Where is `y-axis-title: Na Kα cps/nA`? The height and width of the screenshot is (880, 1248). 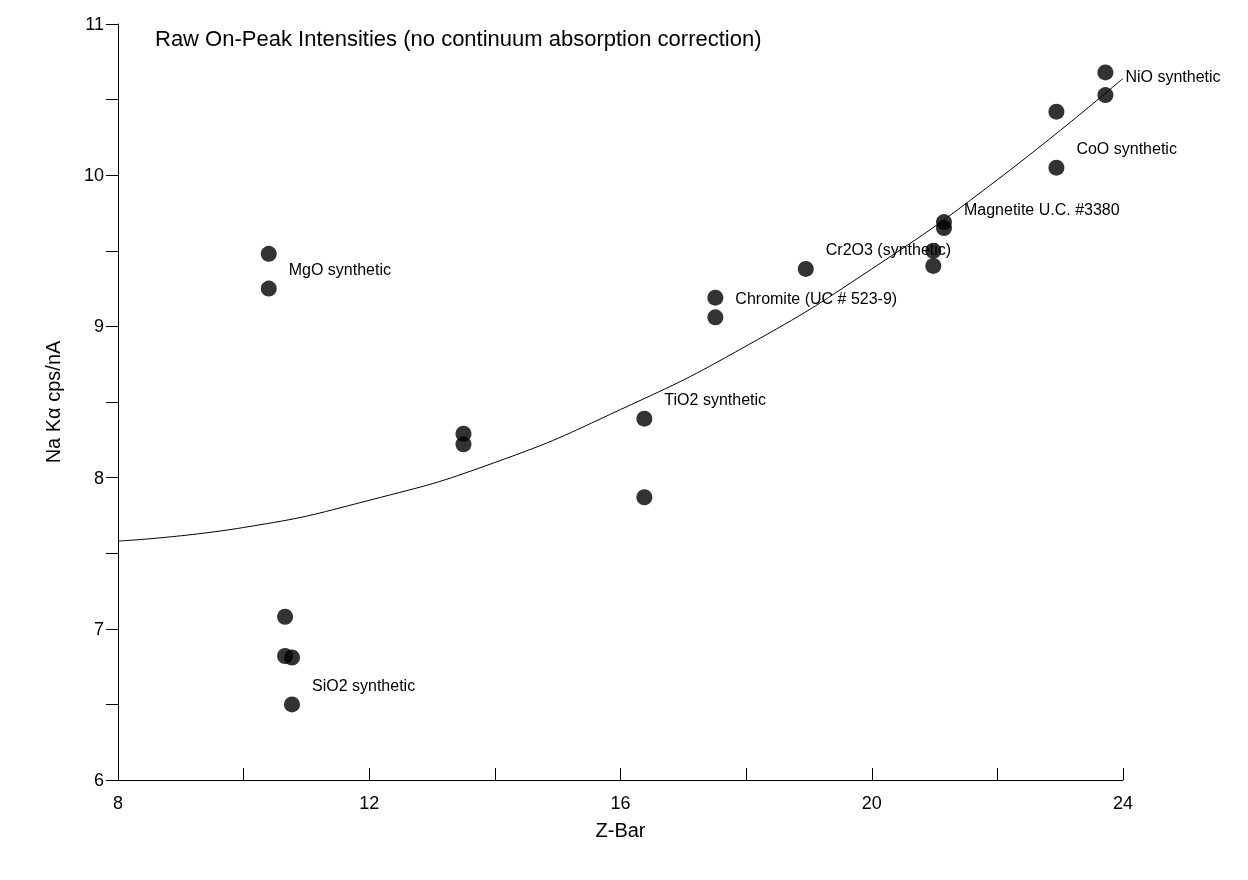
y-axis-title: Na Kα cps/nA is located at coordinates (53, 401).